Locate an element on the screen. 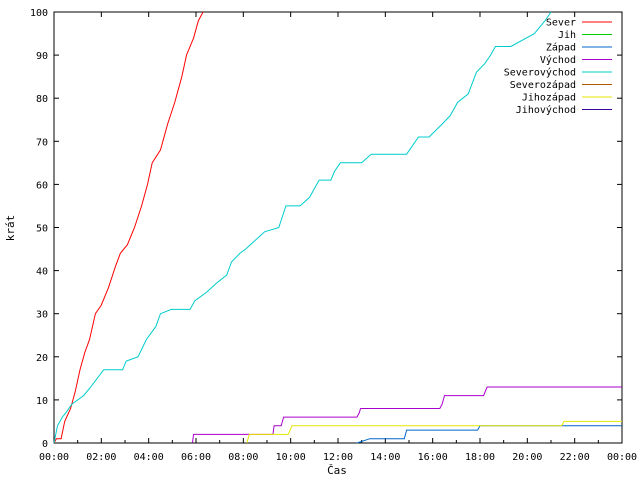 The image size is (640, 480). legend-label: Východ is located at coordinates (558, 60).